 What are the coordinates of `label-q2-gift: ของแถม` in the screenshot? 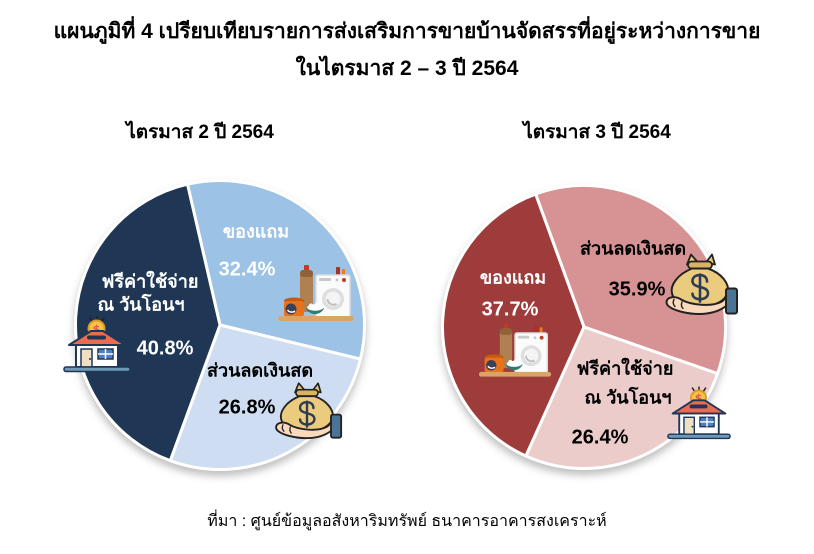 It's located at (256, 231).